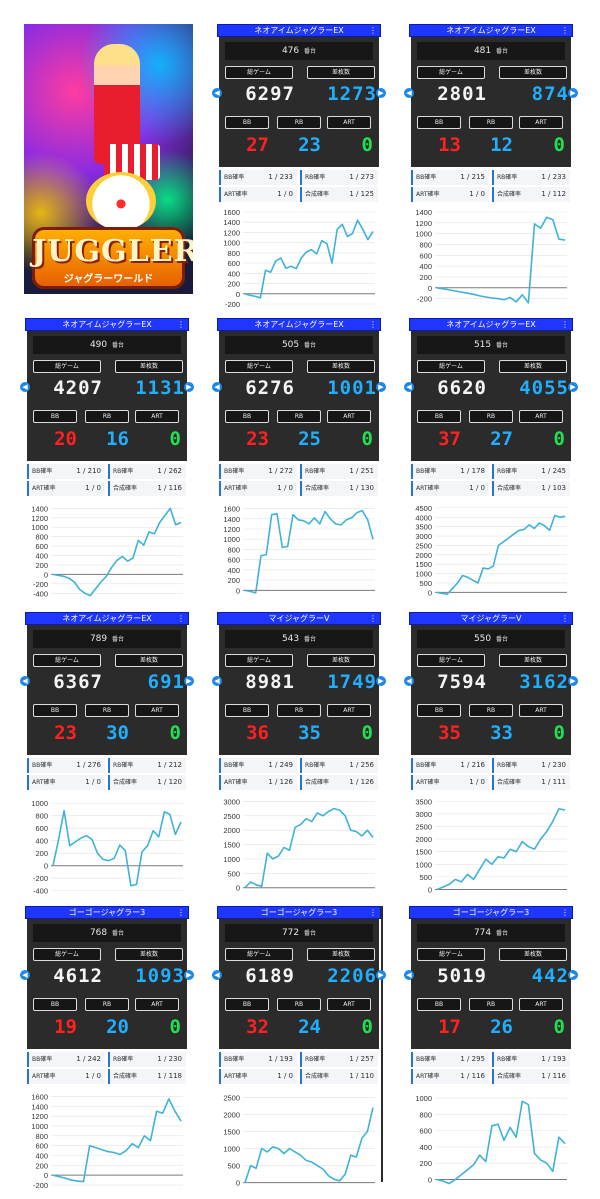  What do you see at coordinates (501, 1027) in the screenshot?
I see `rb-count-display: 26` at bounding box center [501, 1027].